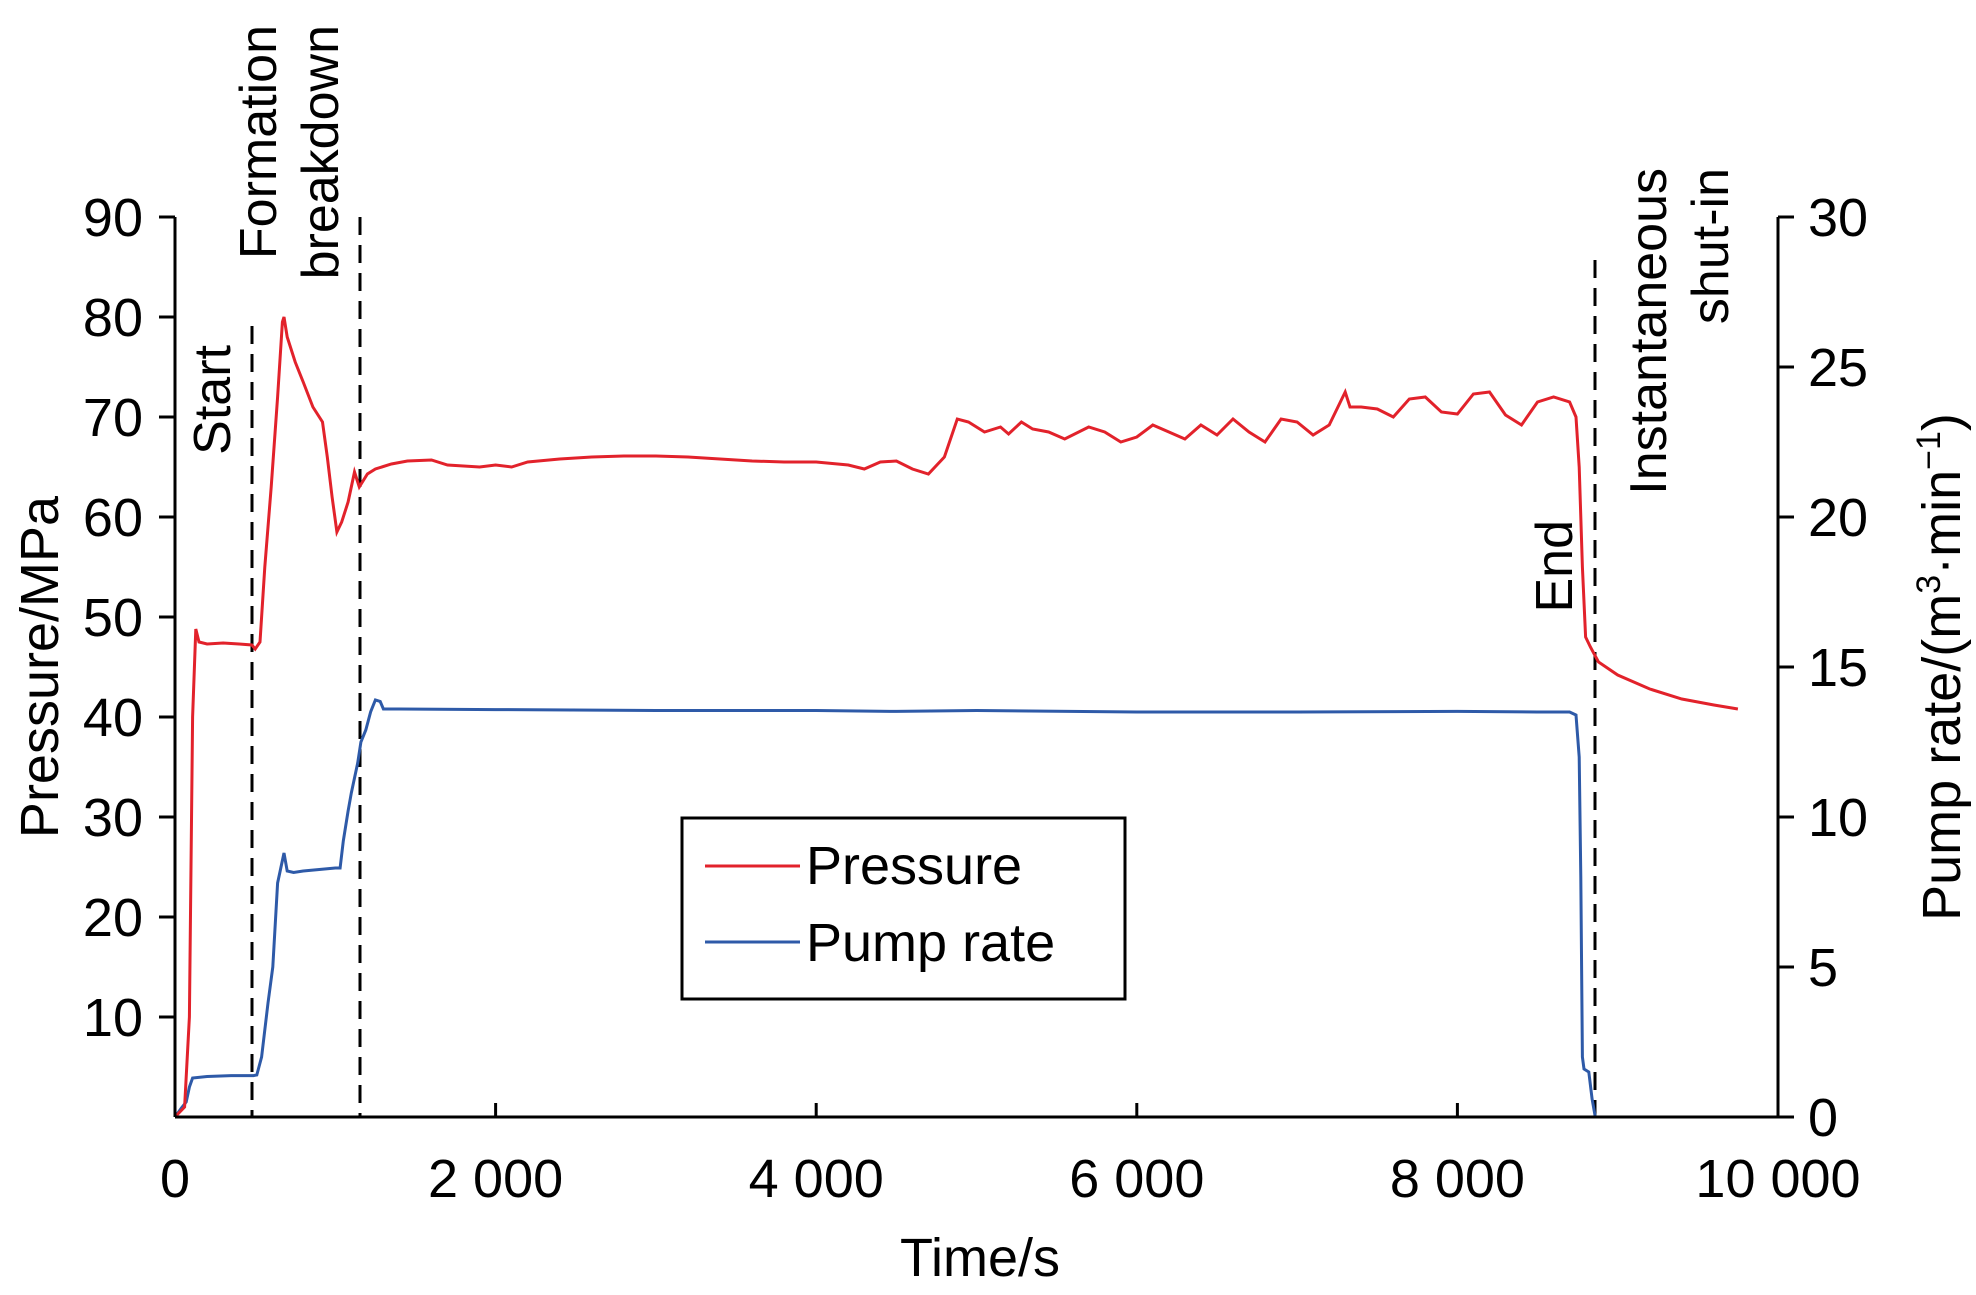 The image size is (1976, 1295). I want to click on left-tick-label: 30, so click(113, 818).